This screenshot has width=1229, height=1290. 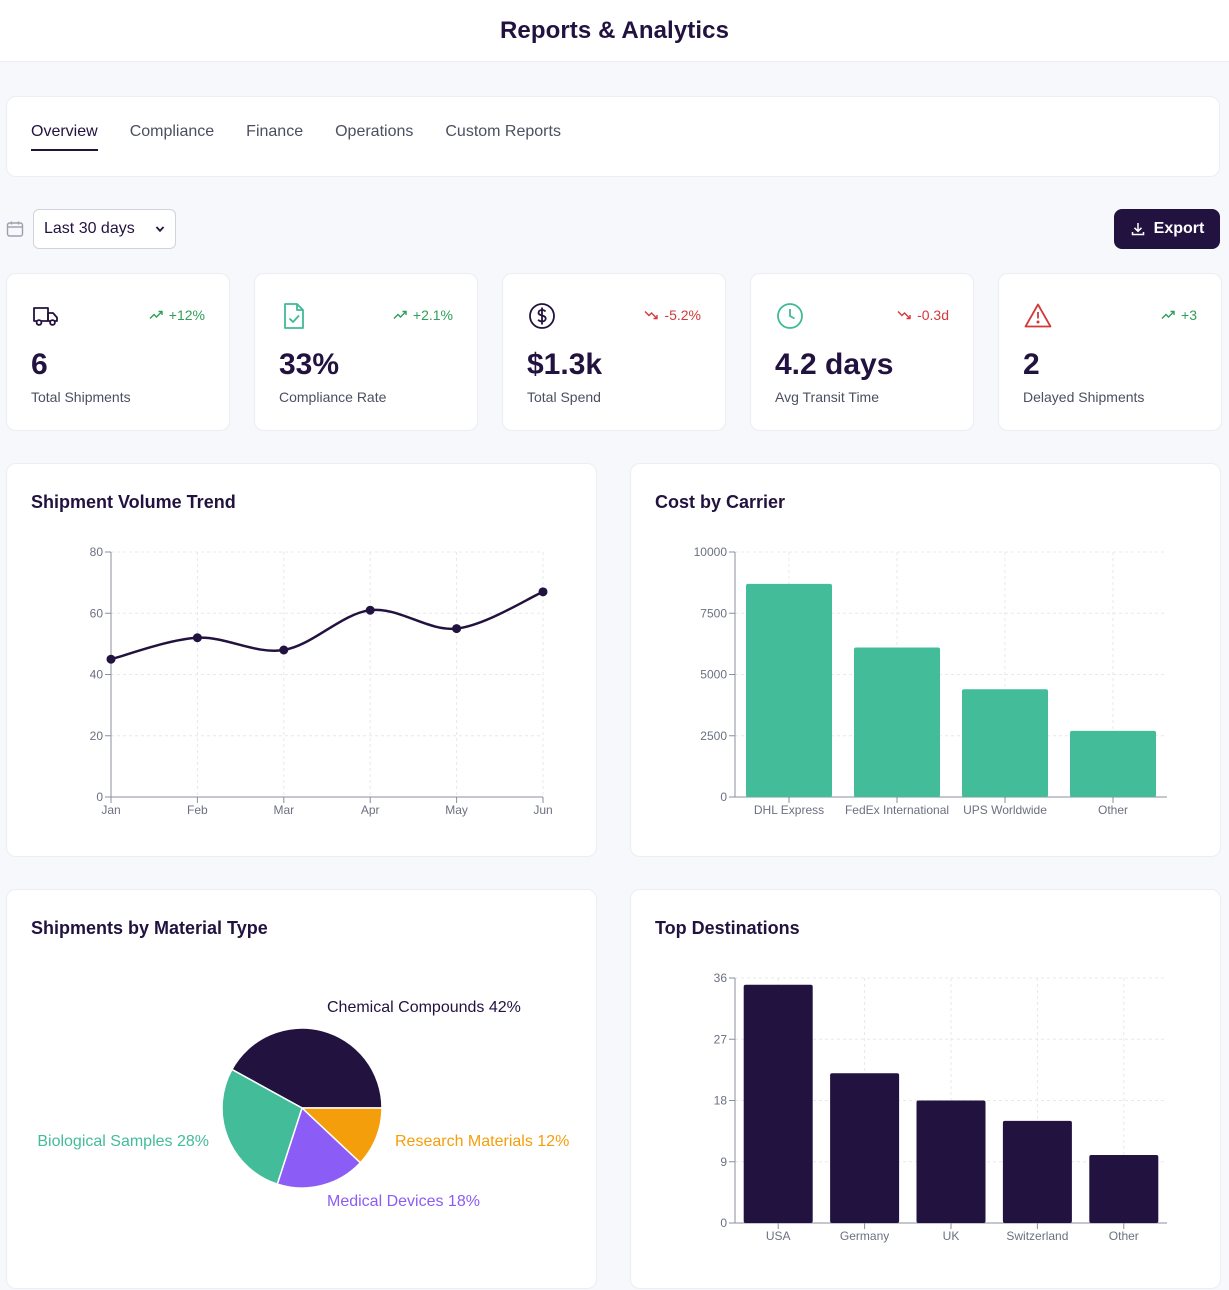 I want to click on kpi-value: $1.3k, so click(x=565, y=364).